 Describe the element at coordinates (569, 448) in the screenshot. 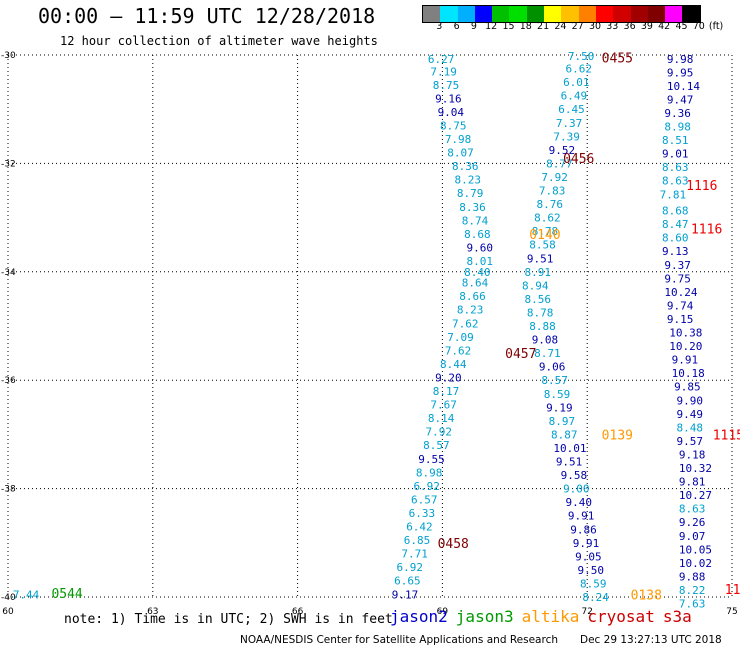

I see `wave-height-point: 10.01` at that location.